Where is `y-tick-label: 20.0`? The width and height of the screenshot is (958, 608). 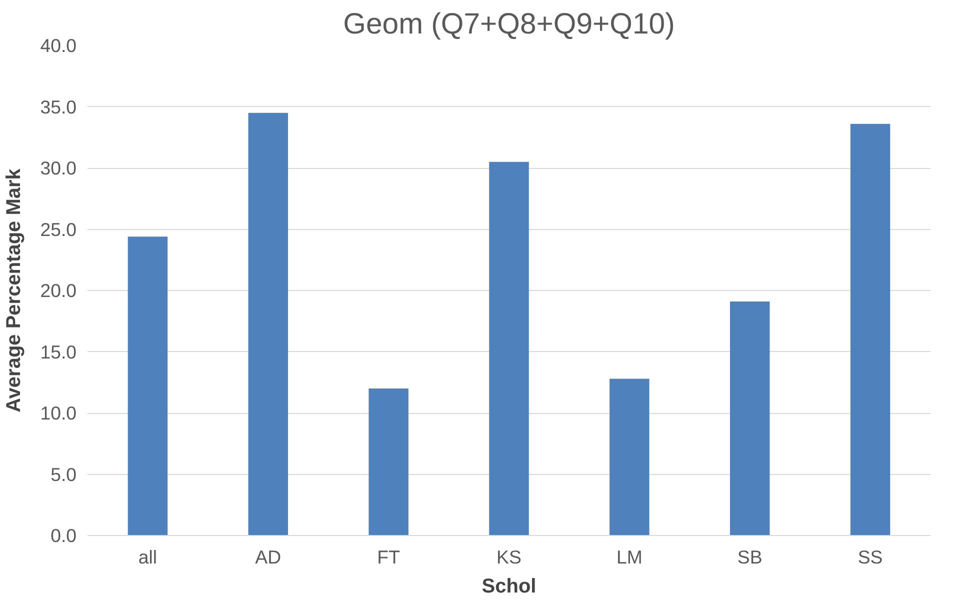
y-tick-label: 20.0 is located at coordinates (58, 290).